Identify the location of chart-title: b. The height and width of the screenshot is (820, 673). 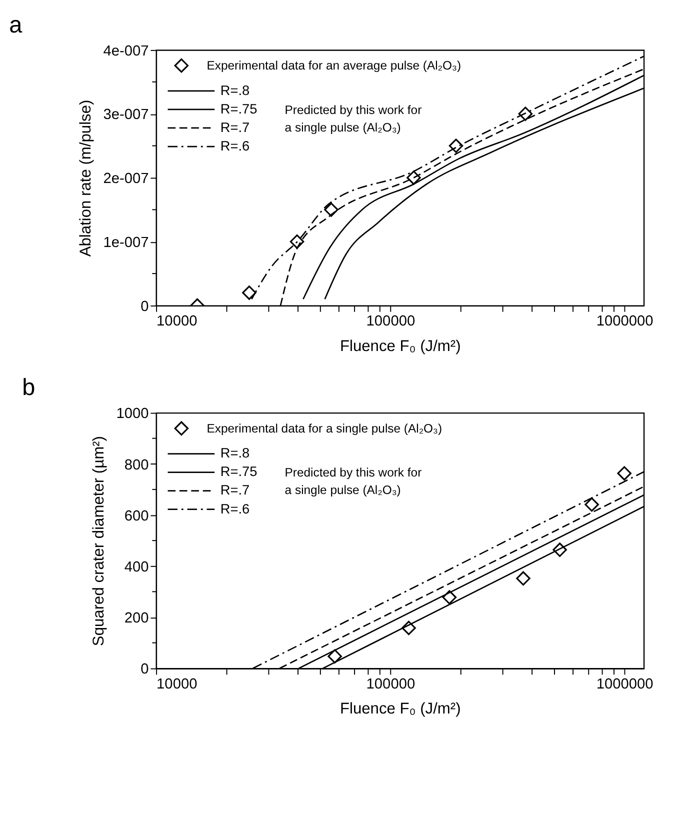
(29, 387).